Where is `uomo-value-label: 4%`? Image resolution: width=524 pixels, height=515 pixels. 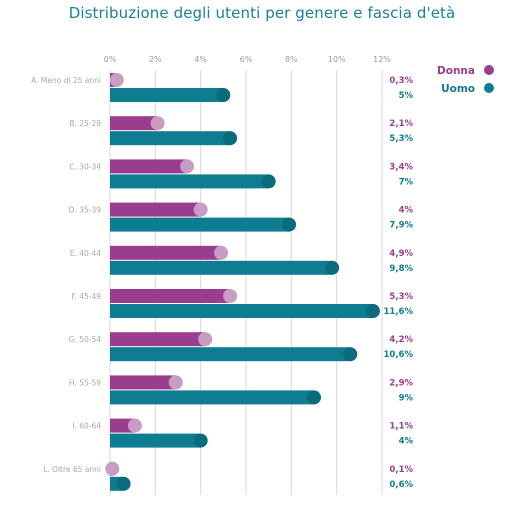
uomo-value-label: 4% is located at coordinates (406, 442).